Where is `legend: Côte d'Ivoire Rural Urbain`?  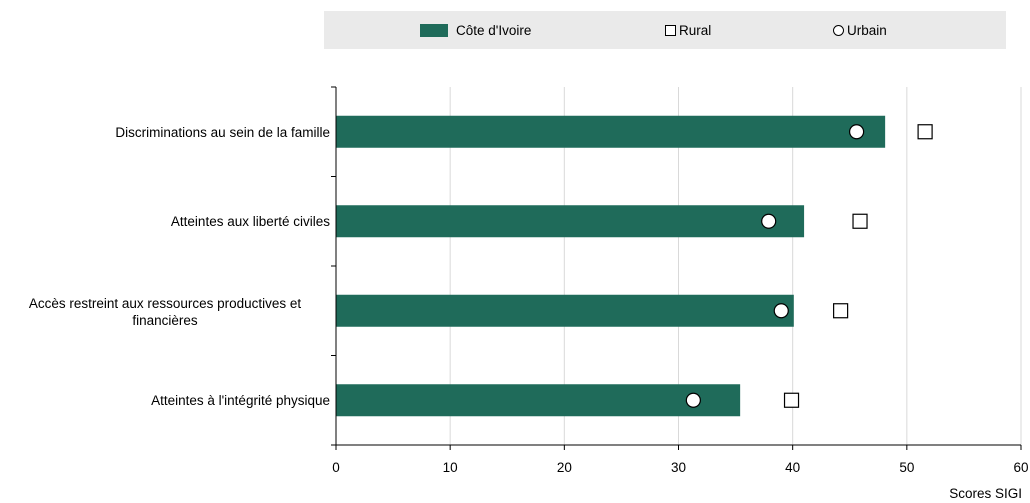 legend: Côte d'Ivoire Rural Urbain is located at coordinates (665, 30).